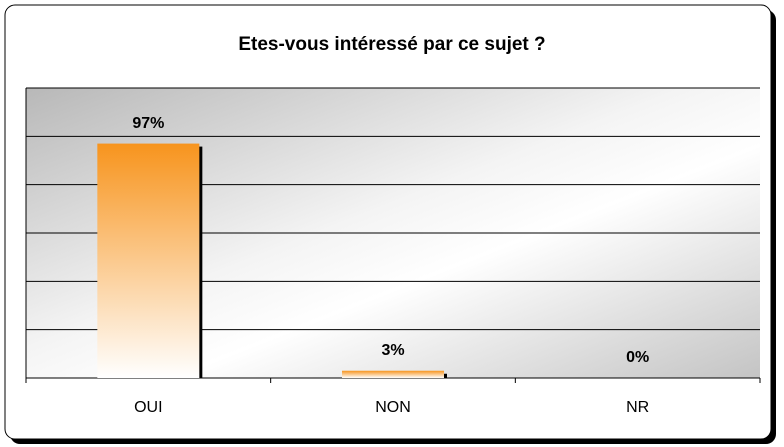 This screenshot has width=784, height=447. Describe the element at coordinates (637, 357) in the screenshot. I see `value-label: 0%` at that location.